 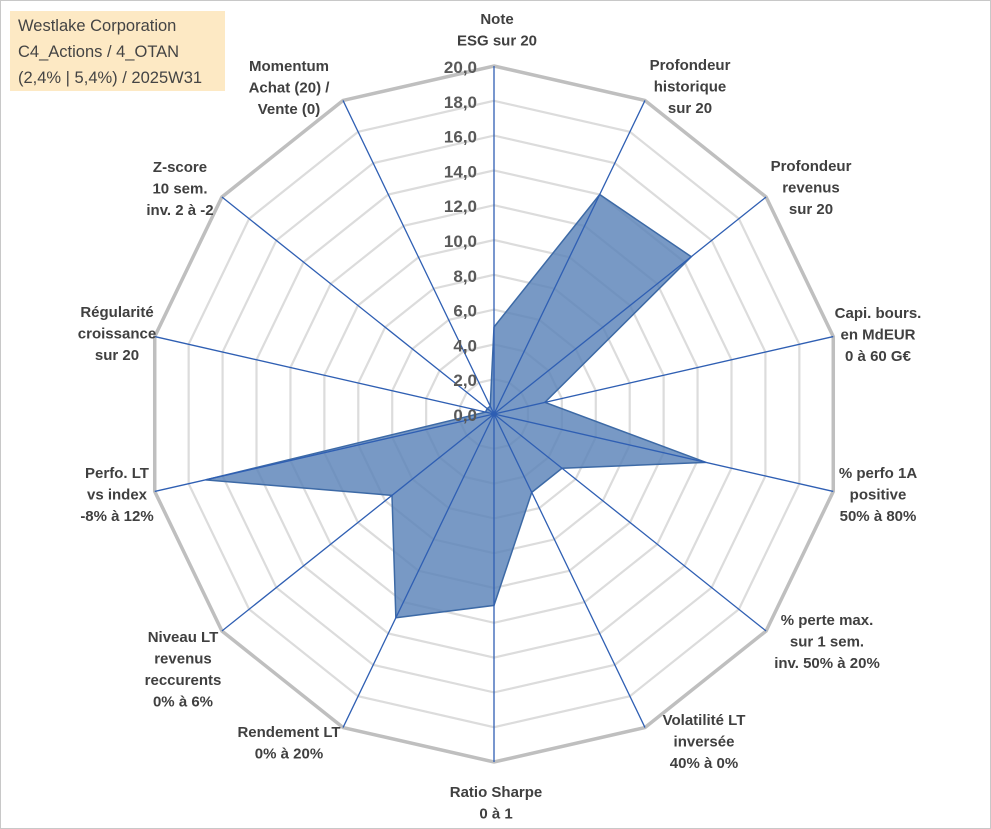 What do you see at coordinates (465, 276) in the screenshot?
I see `tick-label: 8,0` at bounding box center [465, 276].